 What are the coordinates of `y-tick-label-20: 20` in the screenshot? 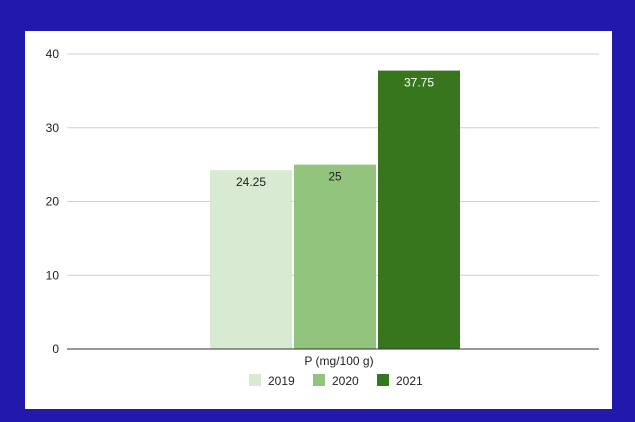 It's located at (53, 202).